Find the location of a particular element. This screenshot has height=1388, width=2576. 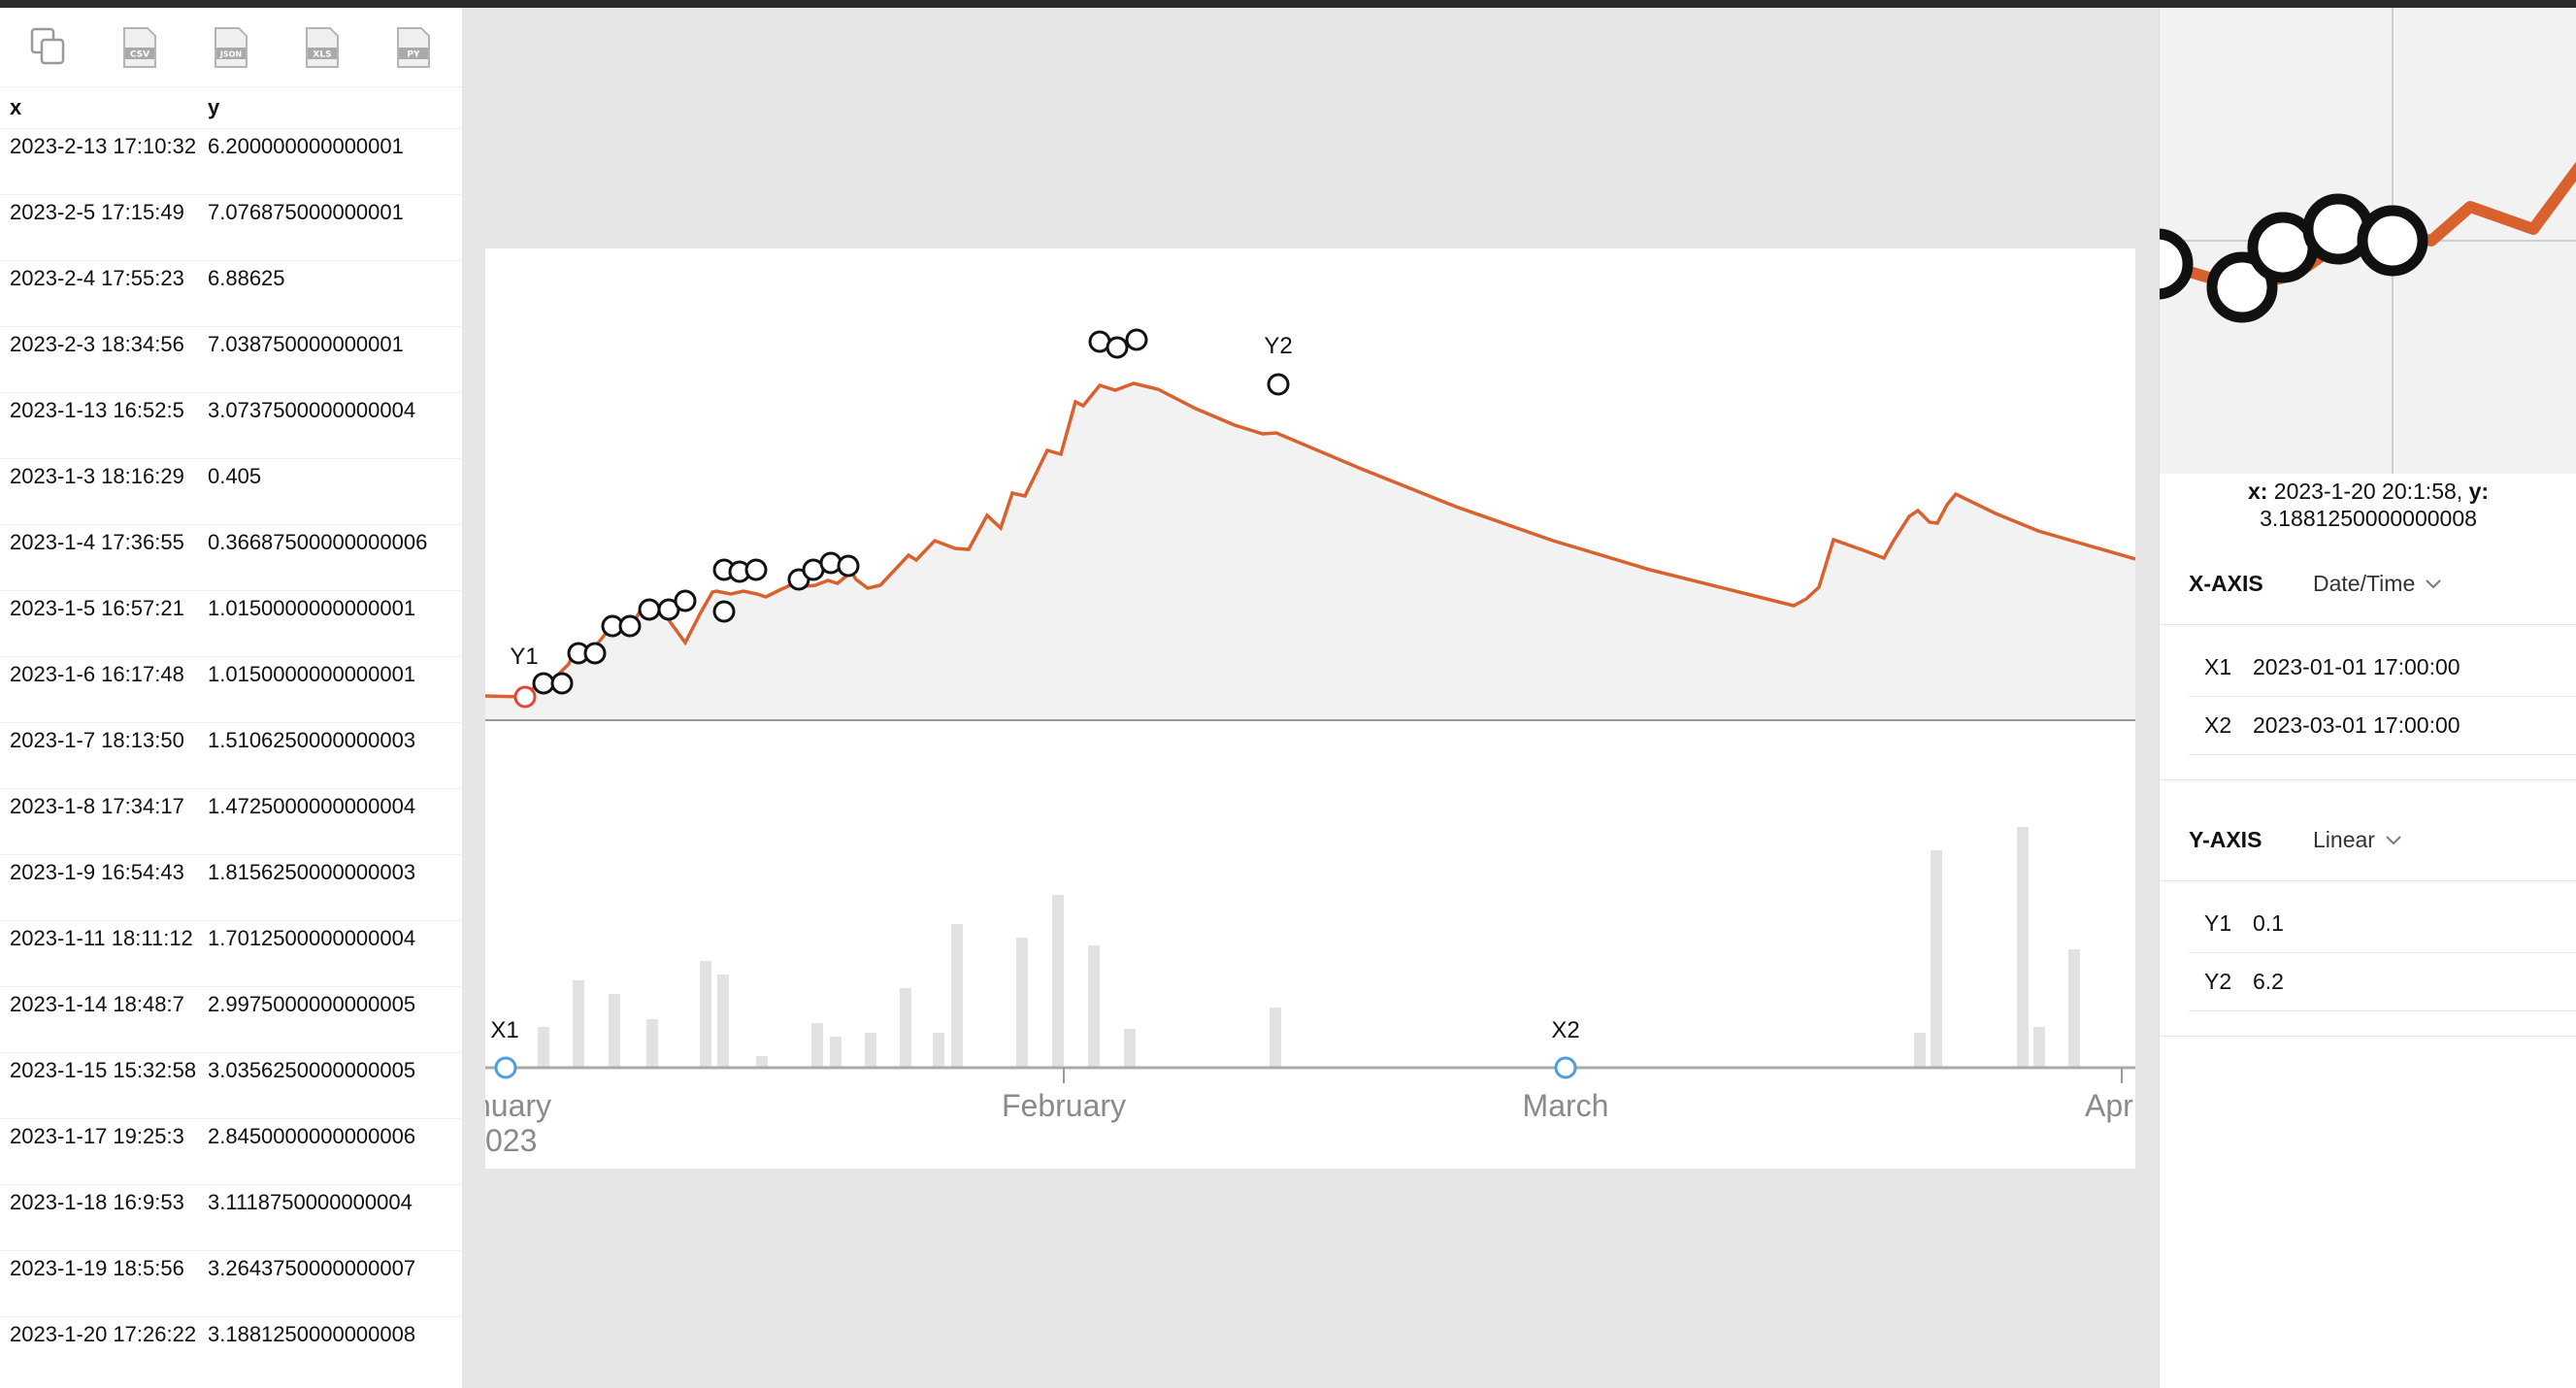

x1-field-value: 2023-01-01 17:00:00 is located at coordinates (2356, 666).